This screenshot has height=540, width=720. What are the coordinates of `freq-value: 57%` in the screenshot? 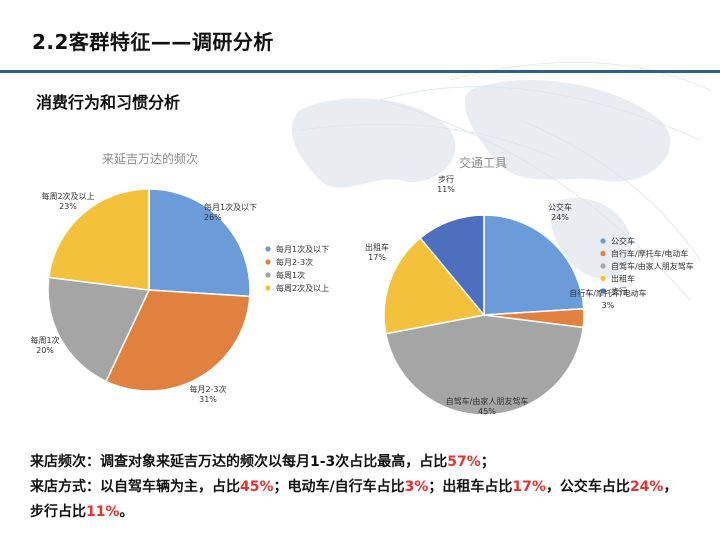 It's located at (464, 462).